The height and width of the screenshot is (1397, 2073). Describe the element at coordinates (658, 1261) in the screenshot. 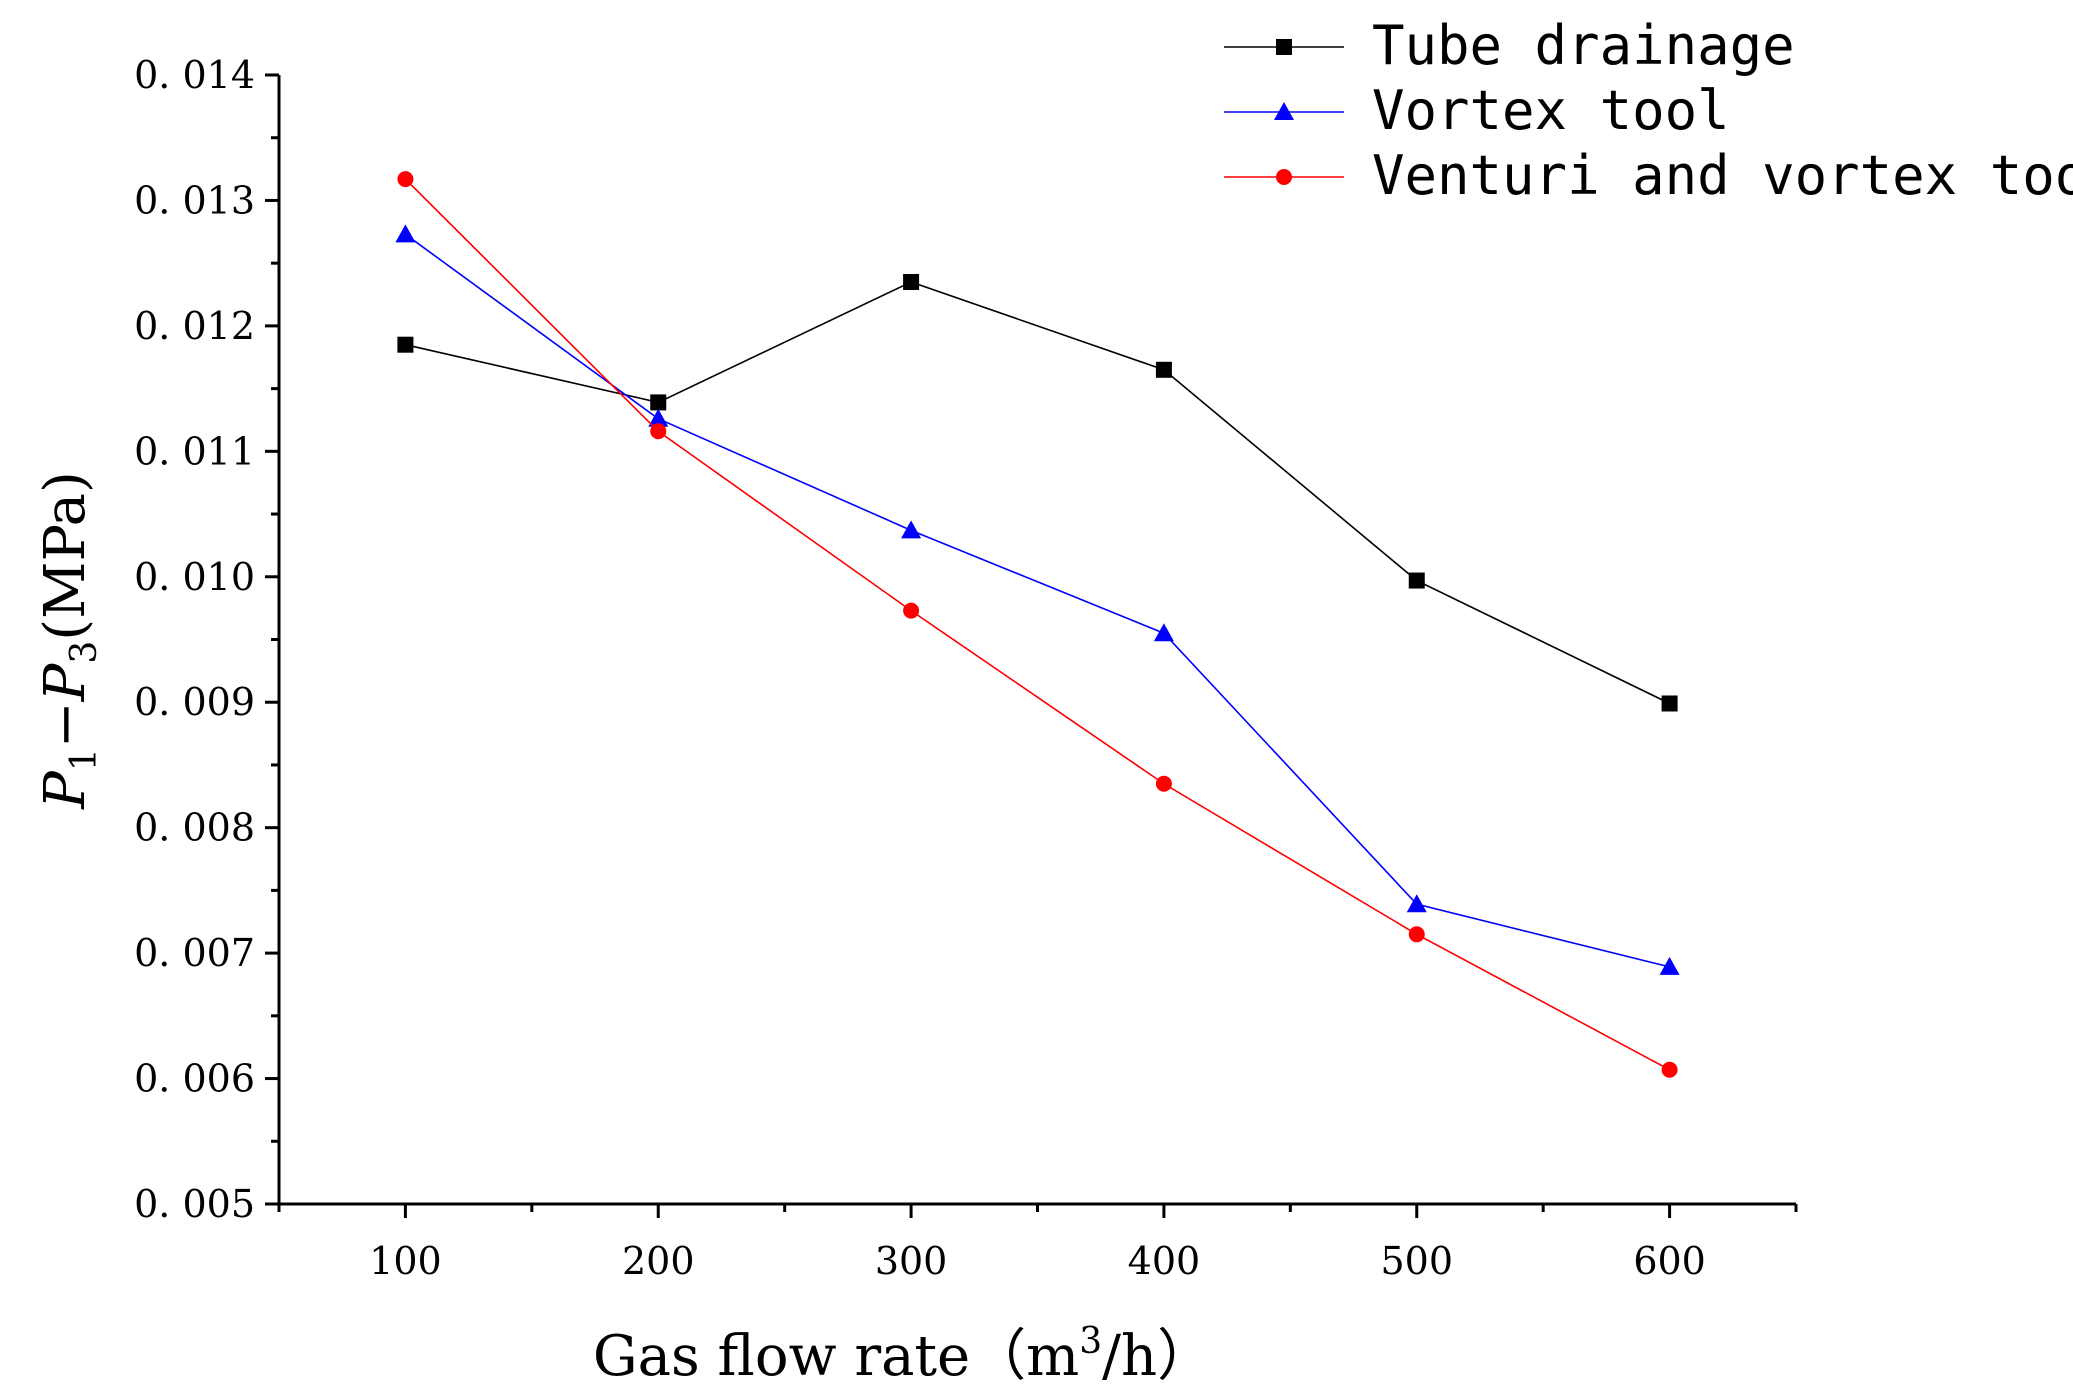

I see `x-tick-label: 200` at that location.